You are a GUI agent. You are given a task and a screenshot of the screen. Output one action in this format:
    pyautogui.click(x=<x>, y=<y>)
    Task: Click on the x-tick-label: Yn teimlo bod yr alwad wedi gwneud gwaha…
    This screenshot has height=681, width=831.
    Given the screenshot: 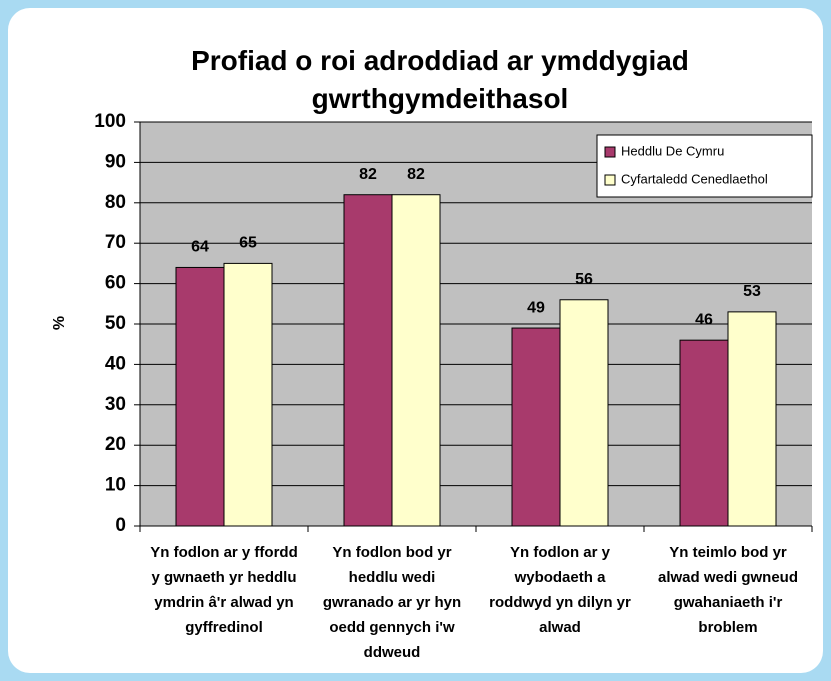 What is the action you would take?
    pyautogui.click(x=728, y=590)
    